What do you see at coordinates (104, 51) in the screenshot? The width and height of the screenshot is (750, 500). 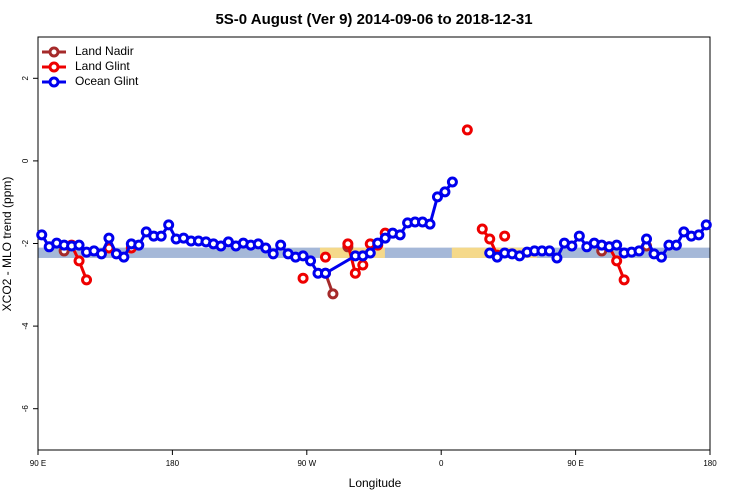 I see `legend-label: Land Nadir` at bounding box center [104, 51].